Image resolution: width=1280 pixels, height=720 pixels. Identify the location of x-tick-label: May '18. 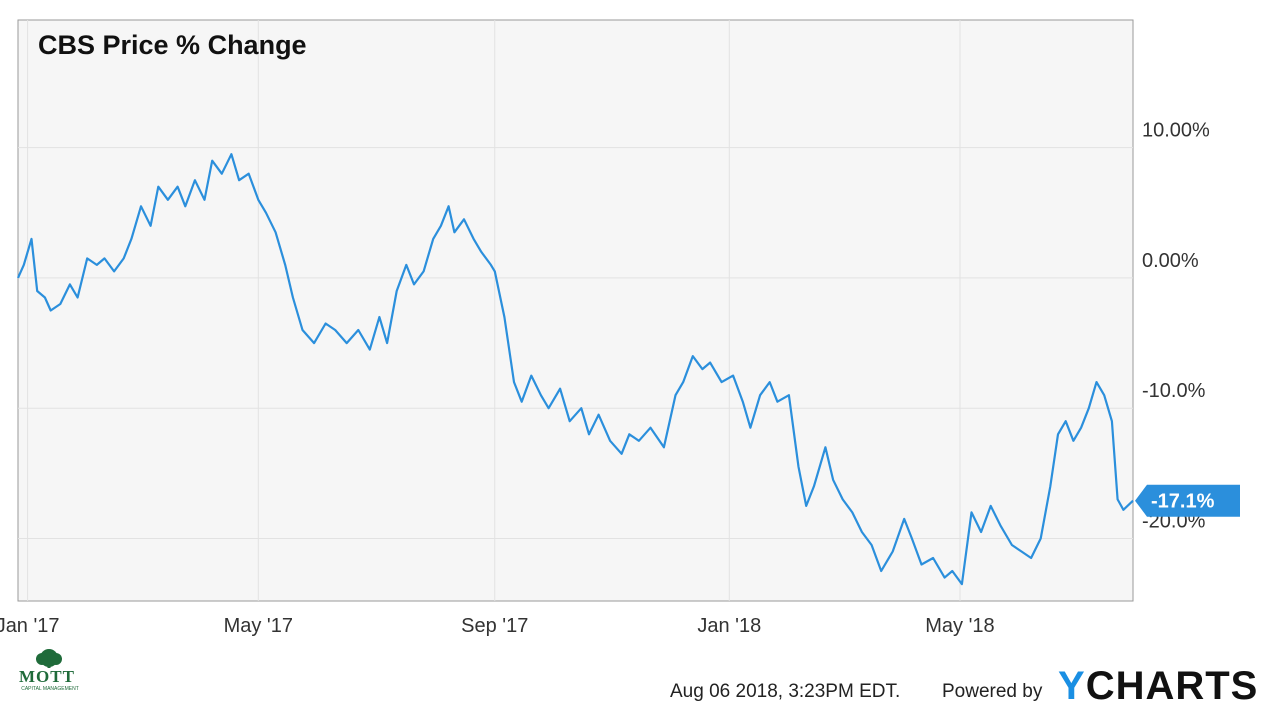
(959, 626).